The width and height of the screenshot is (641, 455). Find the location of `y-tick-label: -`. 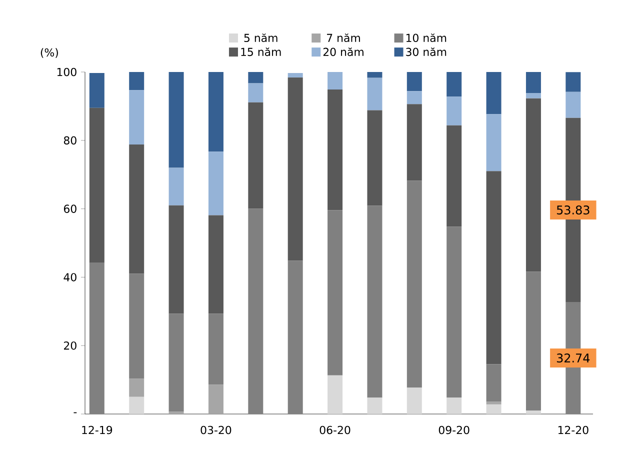

y-tick-label: - is located at coordinates (75, 413).